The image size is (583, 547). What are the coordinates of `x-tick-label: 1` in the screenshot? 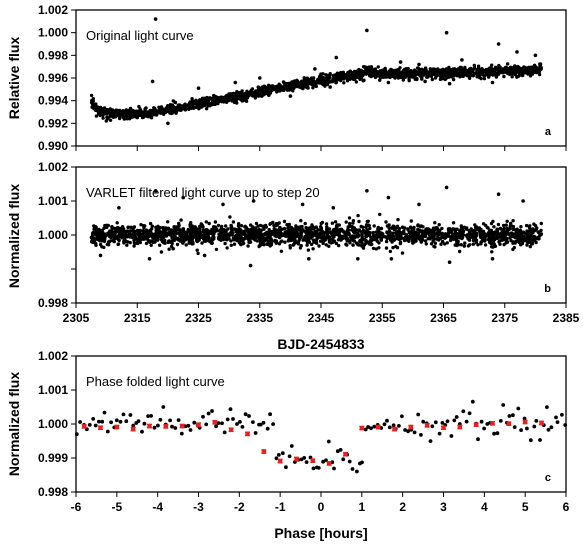 It's located at (361, 507).